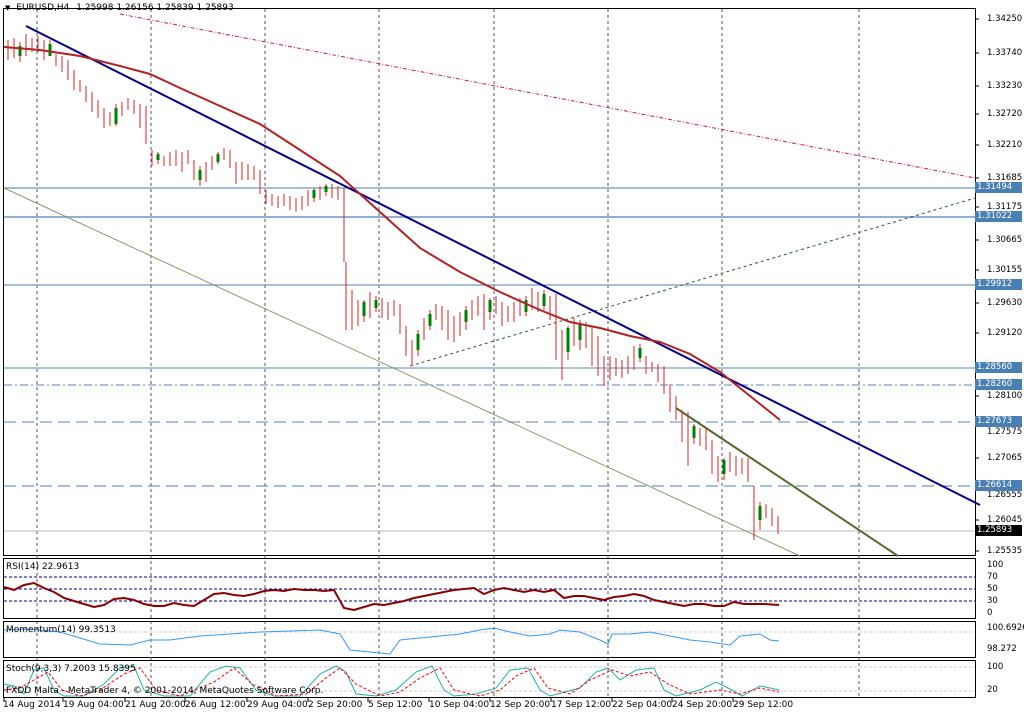  Describe the element at coordinates (1005, 178) in the screenshot. I see `price-label: 1.31685` at that location.